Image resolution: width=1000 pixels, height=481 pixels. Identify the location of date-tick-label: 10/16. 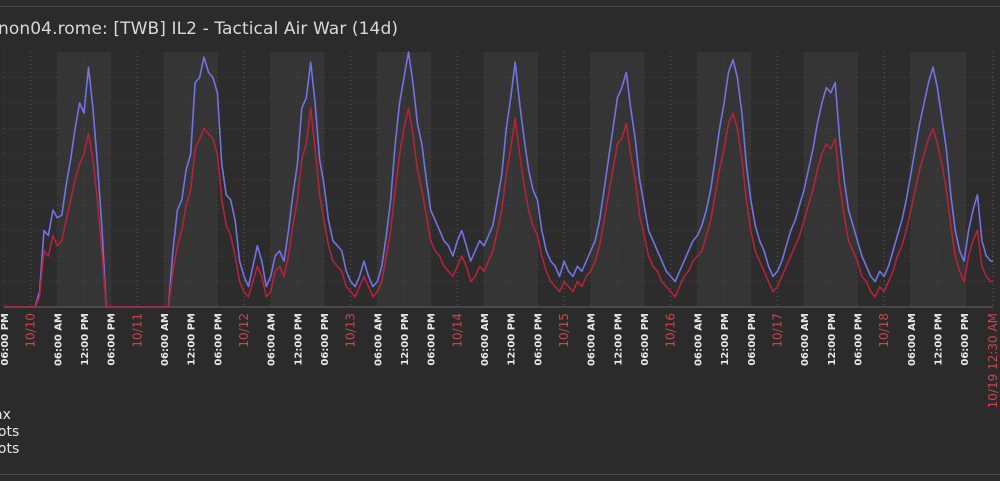
(671, 330).